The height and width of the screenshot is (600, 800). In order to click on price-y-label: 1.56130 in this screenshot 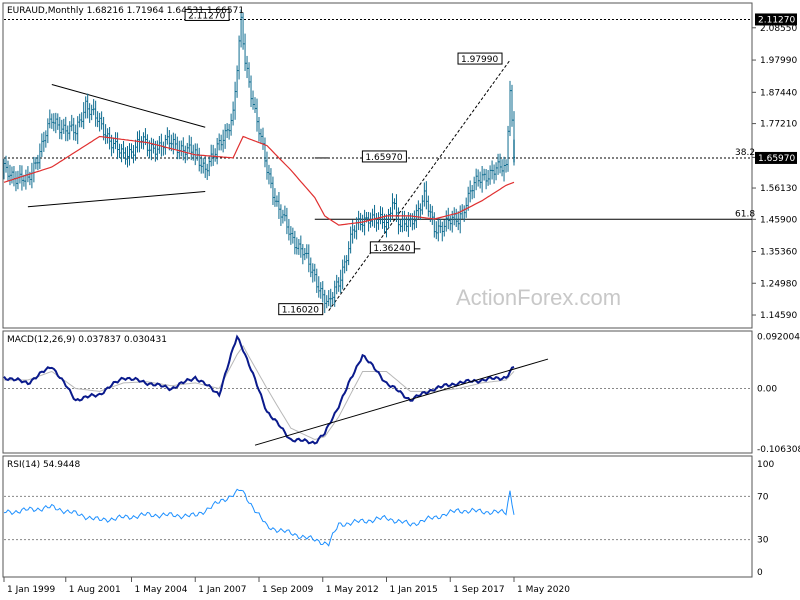, I will do `click(778, 189)`.